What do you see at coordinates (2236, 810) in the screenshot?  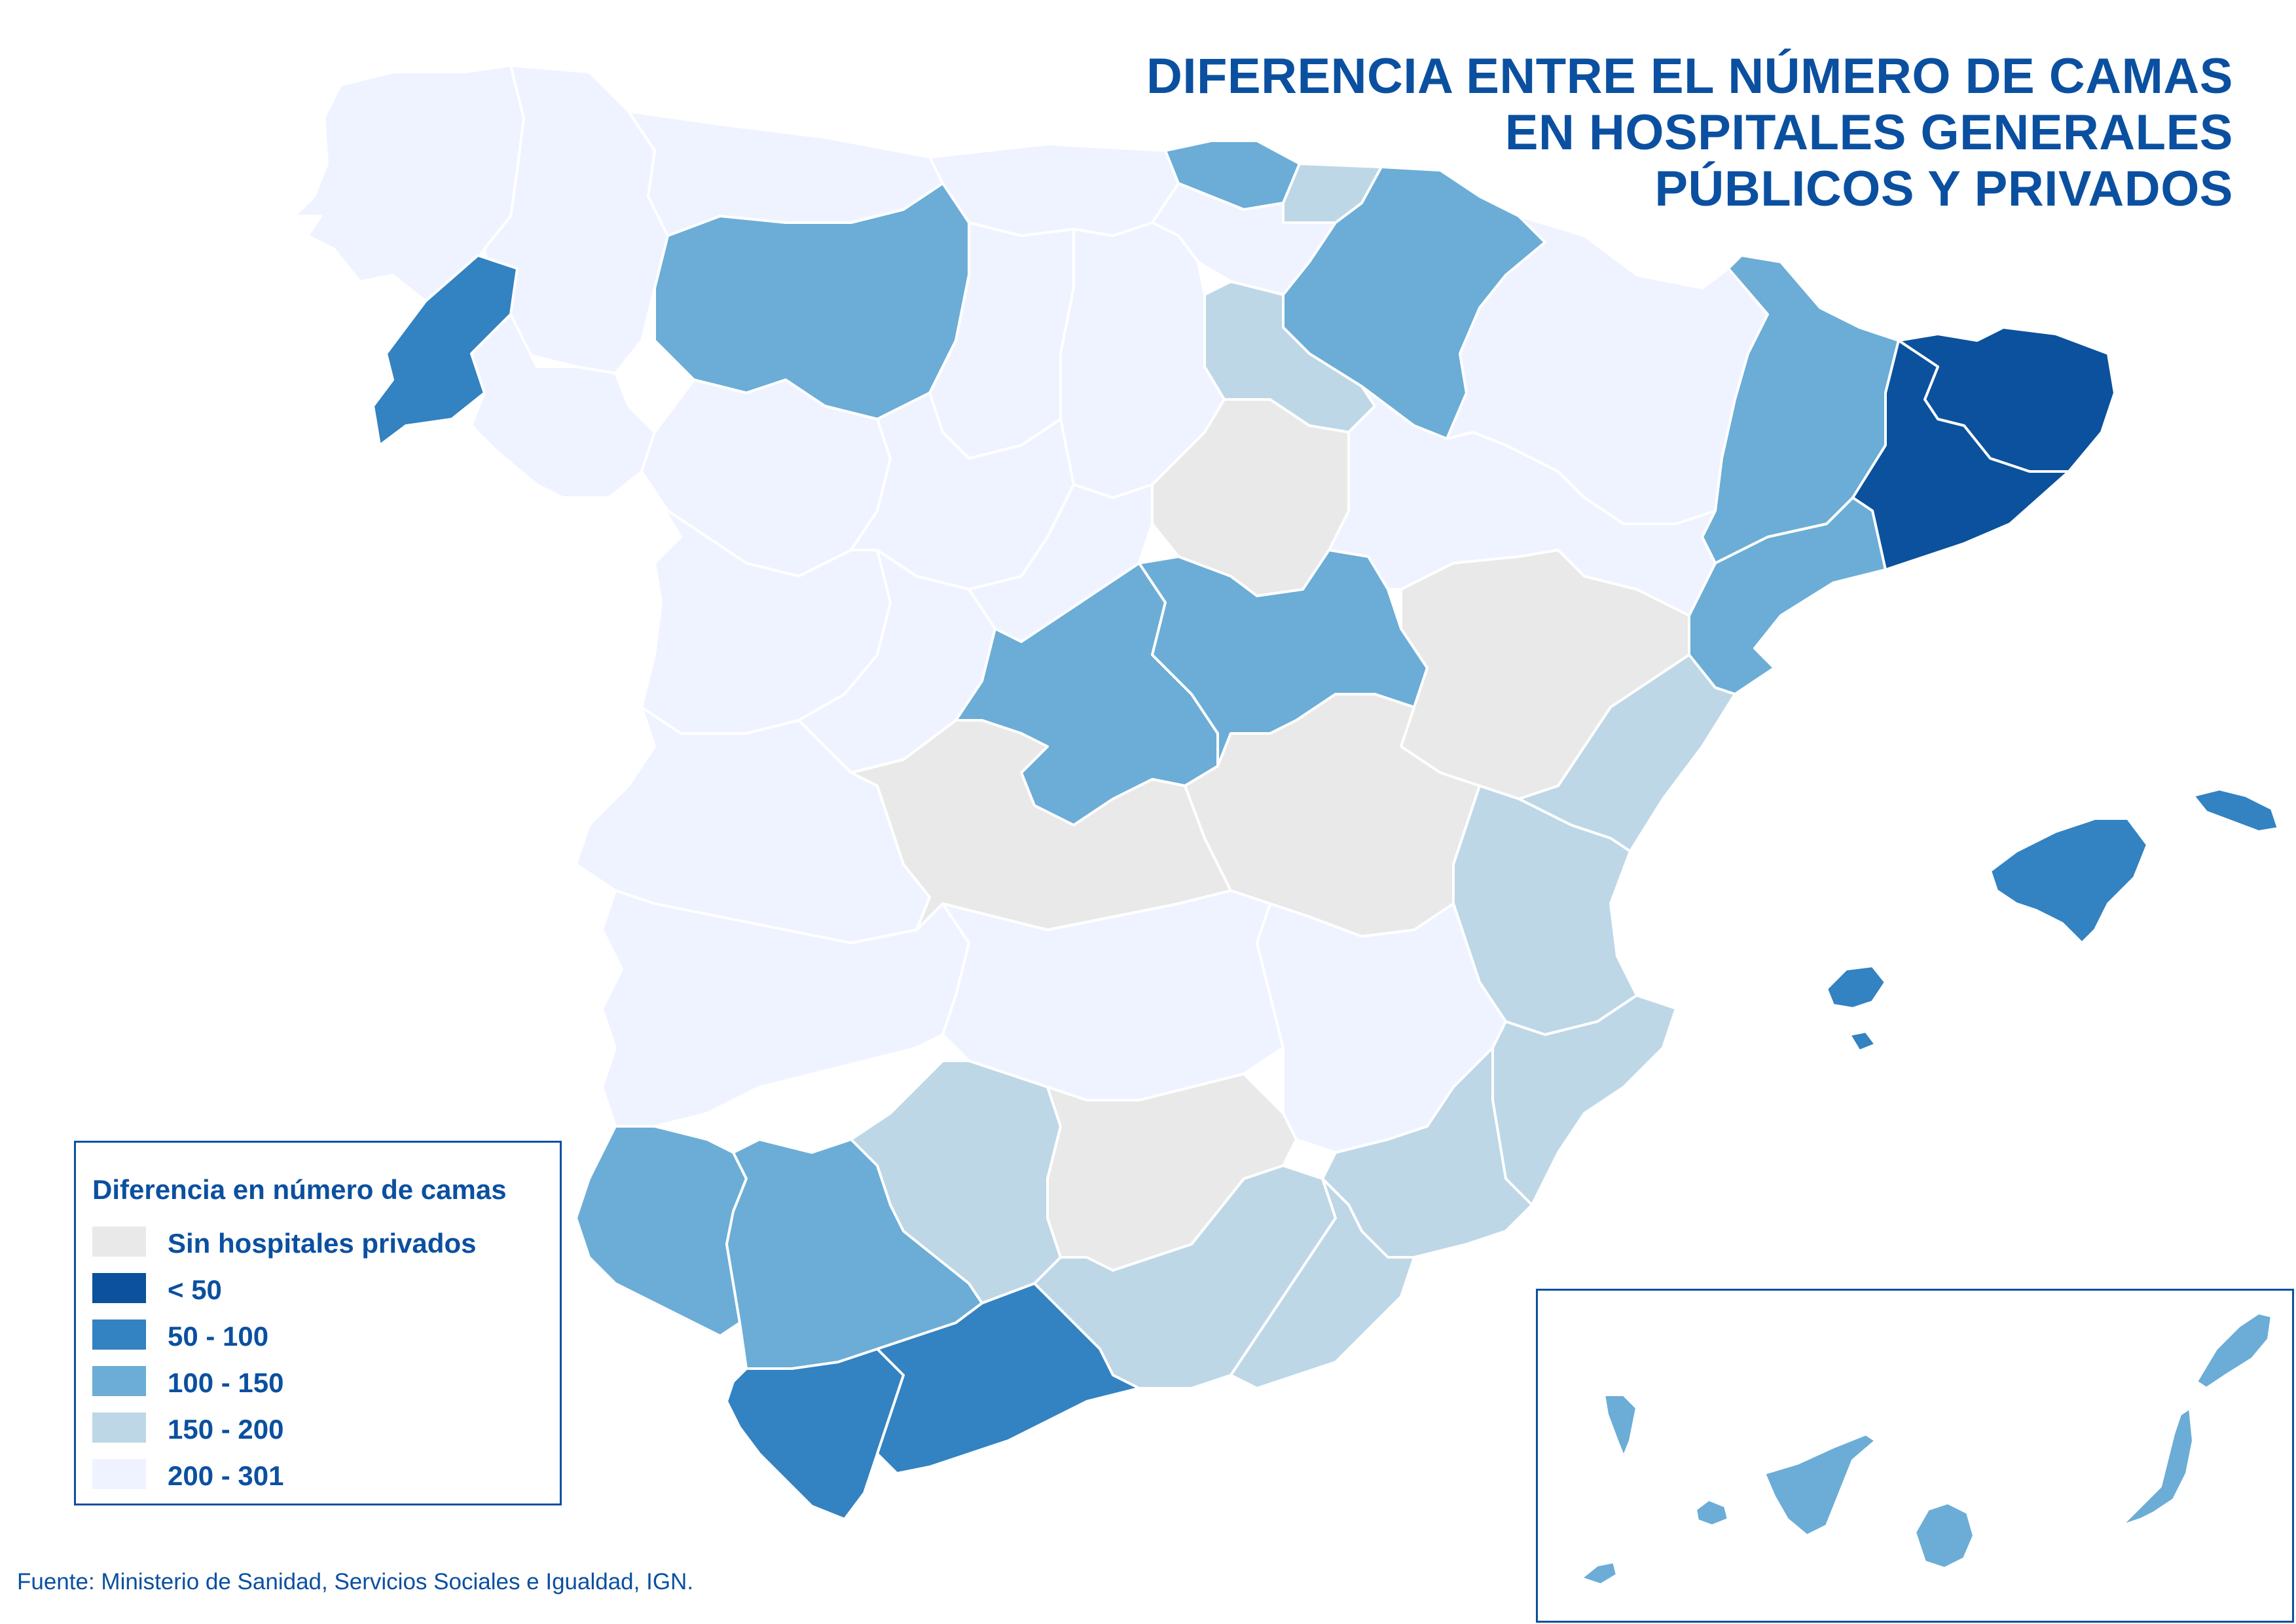 I see `region-menorca` at bounding box center [2236, 810].